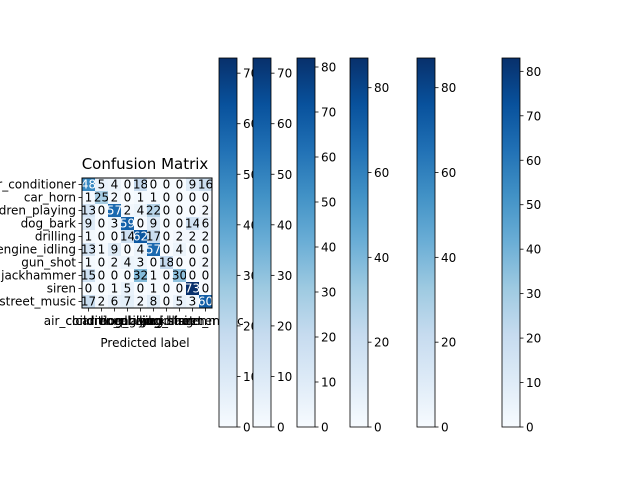  I want to click on colorbar: 01020304050607080, so click(521, 246).